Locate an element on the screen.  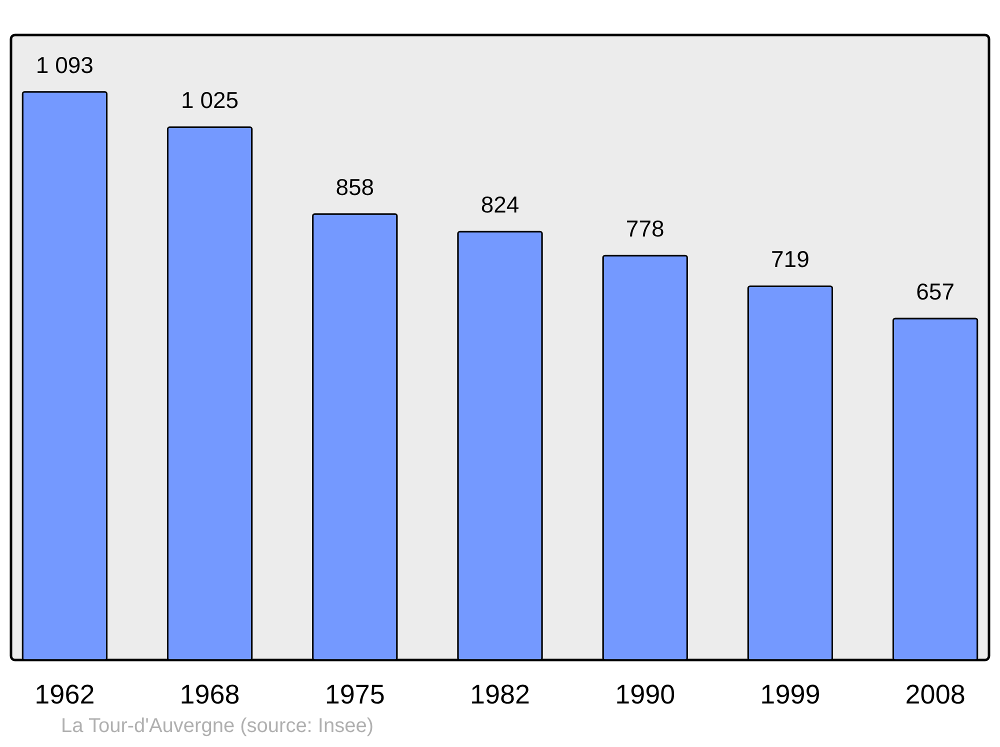
x-tick-label: 2008 is located at coordinates (935, 695).